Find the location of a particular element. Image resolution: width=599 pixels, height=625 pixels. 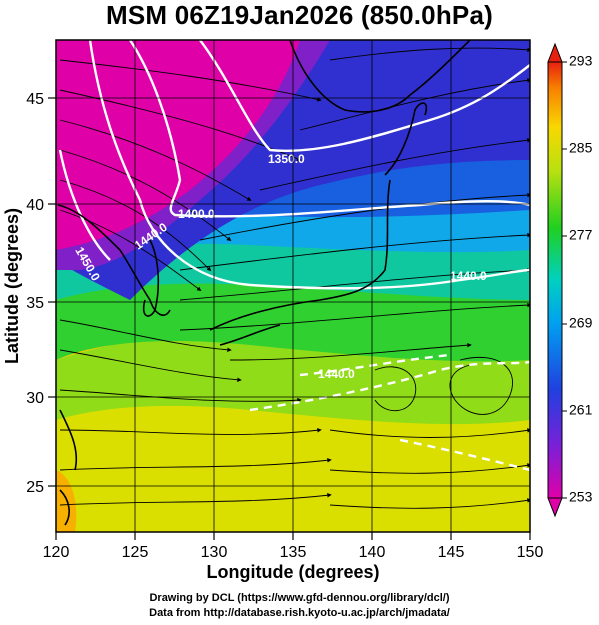

y-tick-labels: 25 30 35 40 45 is located at coordinates (35, 293).